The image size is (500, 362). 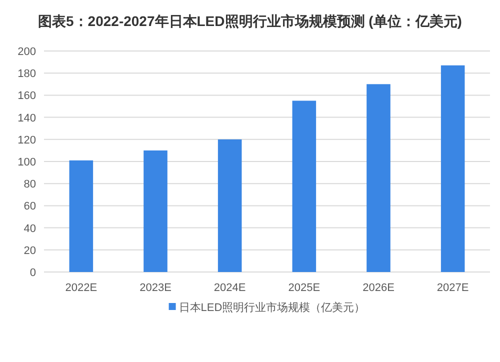 What do you see at coordinates (452, 288) in the screenshot?
I see `x-tick-label: 2027E` at bounding box center [452, 288].